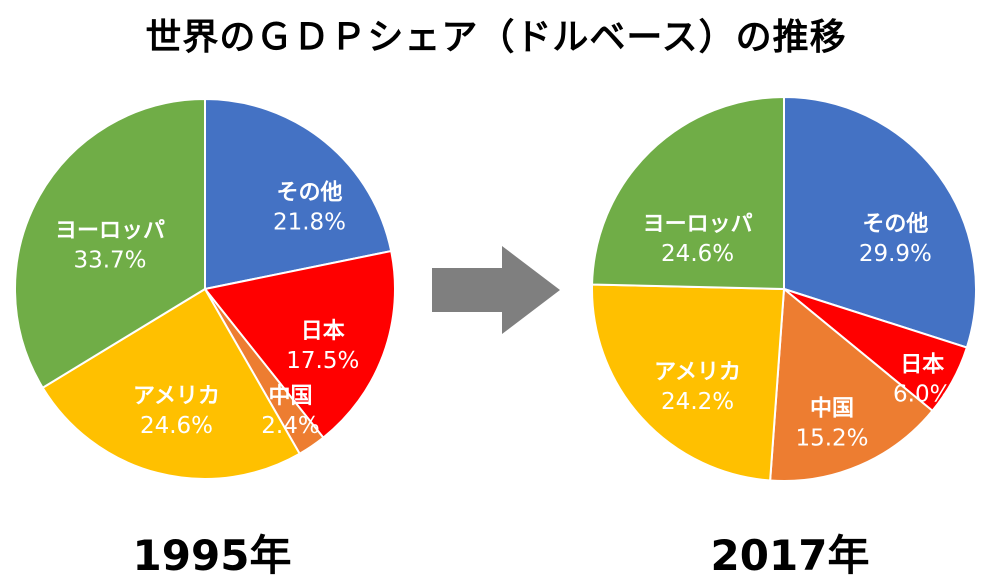 This screenshot has width=992, height=583. I want to click on slice-label-2017-0: その他, so click(895, 224).